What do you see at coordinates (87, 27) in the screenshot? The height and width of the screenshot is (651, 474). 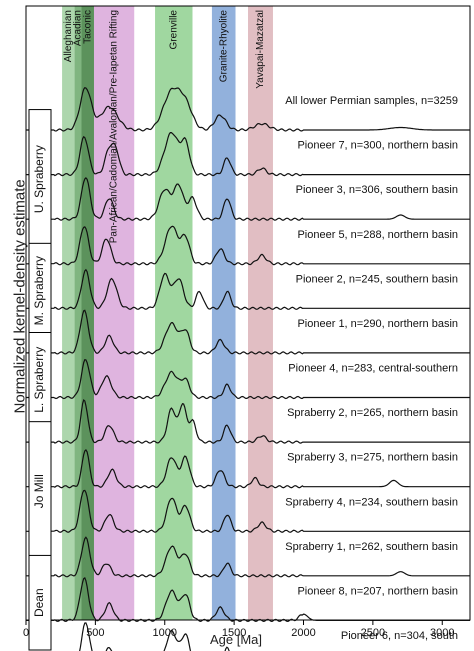 I see `band-label-2: Taconic` at bounding box center [87, 27].